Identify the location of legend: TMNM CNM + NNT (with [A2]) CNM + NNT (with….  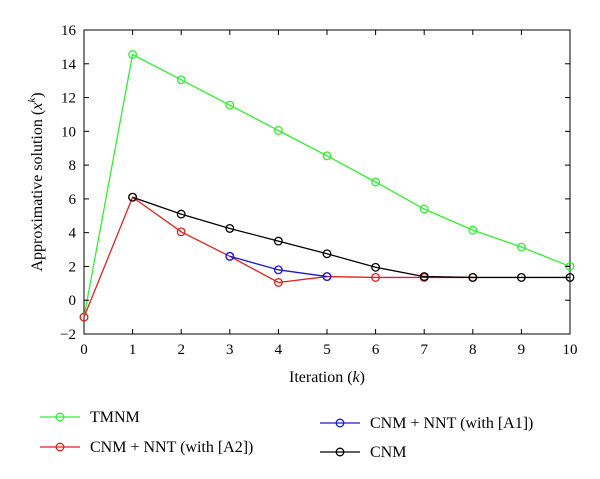
(286, 435).